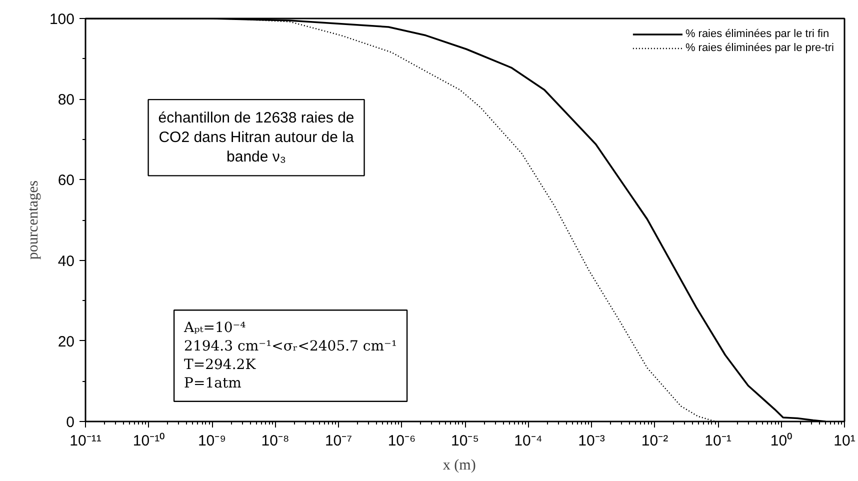  What do you see at coordinates (66, 100) in the screenshot?
I see `y-tick-label: 80` at bounding box center [66, 100].